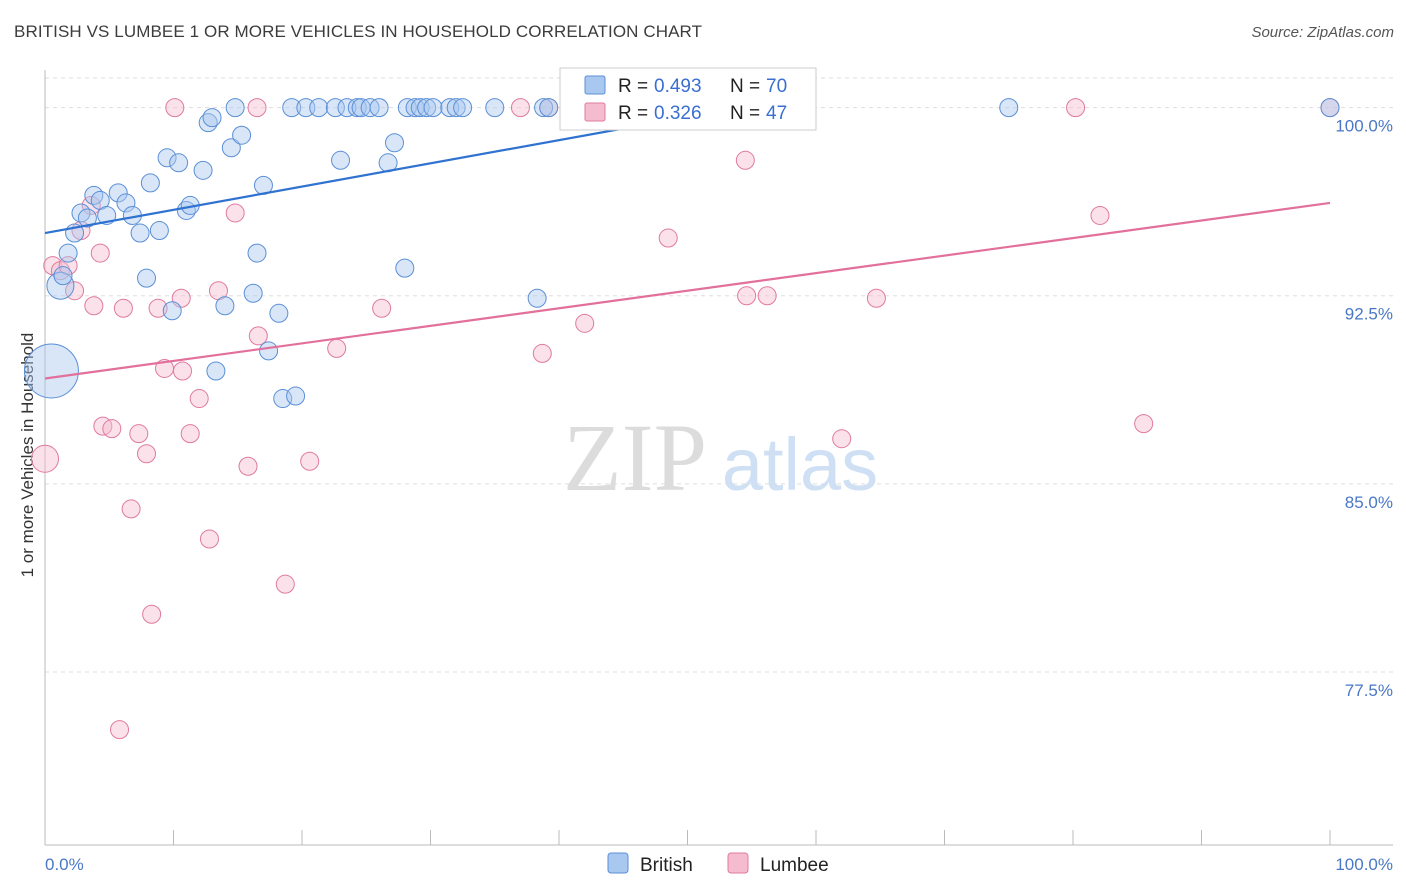  I want to click on british-legend-swatch, so click(595, 85).